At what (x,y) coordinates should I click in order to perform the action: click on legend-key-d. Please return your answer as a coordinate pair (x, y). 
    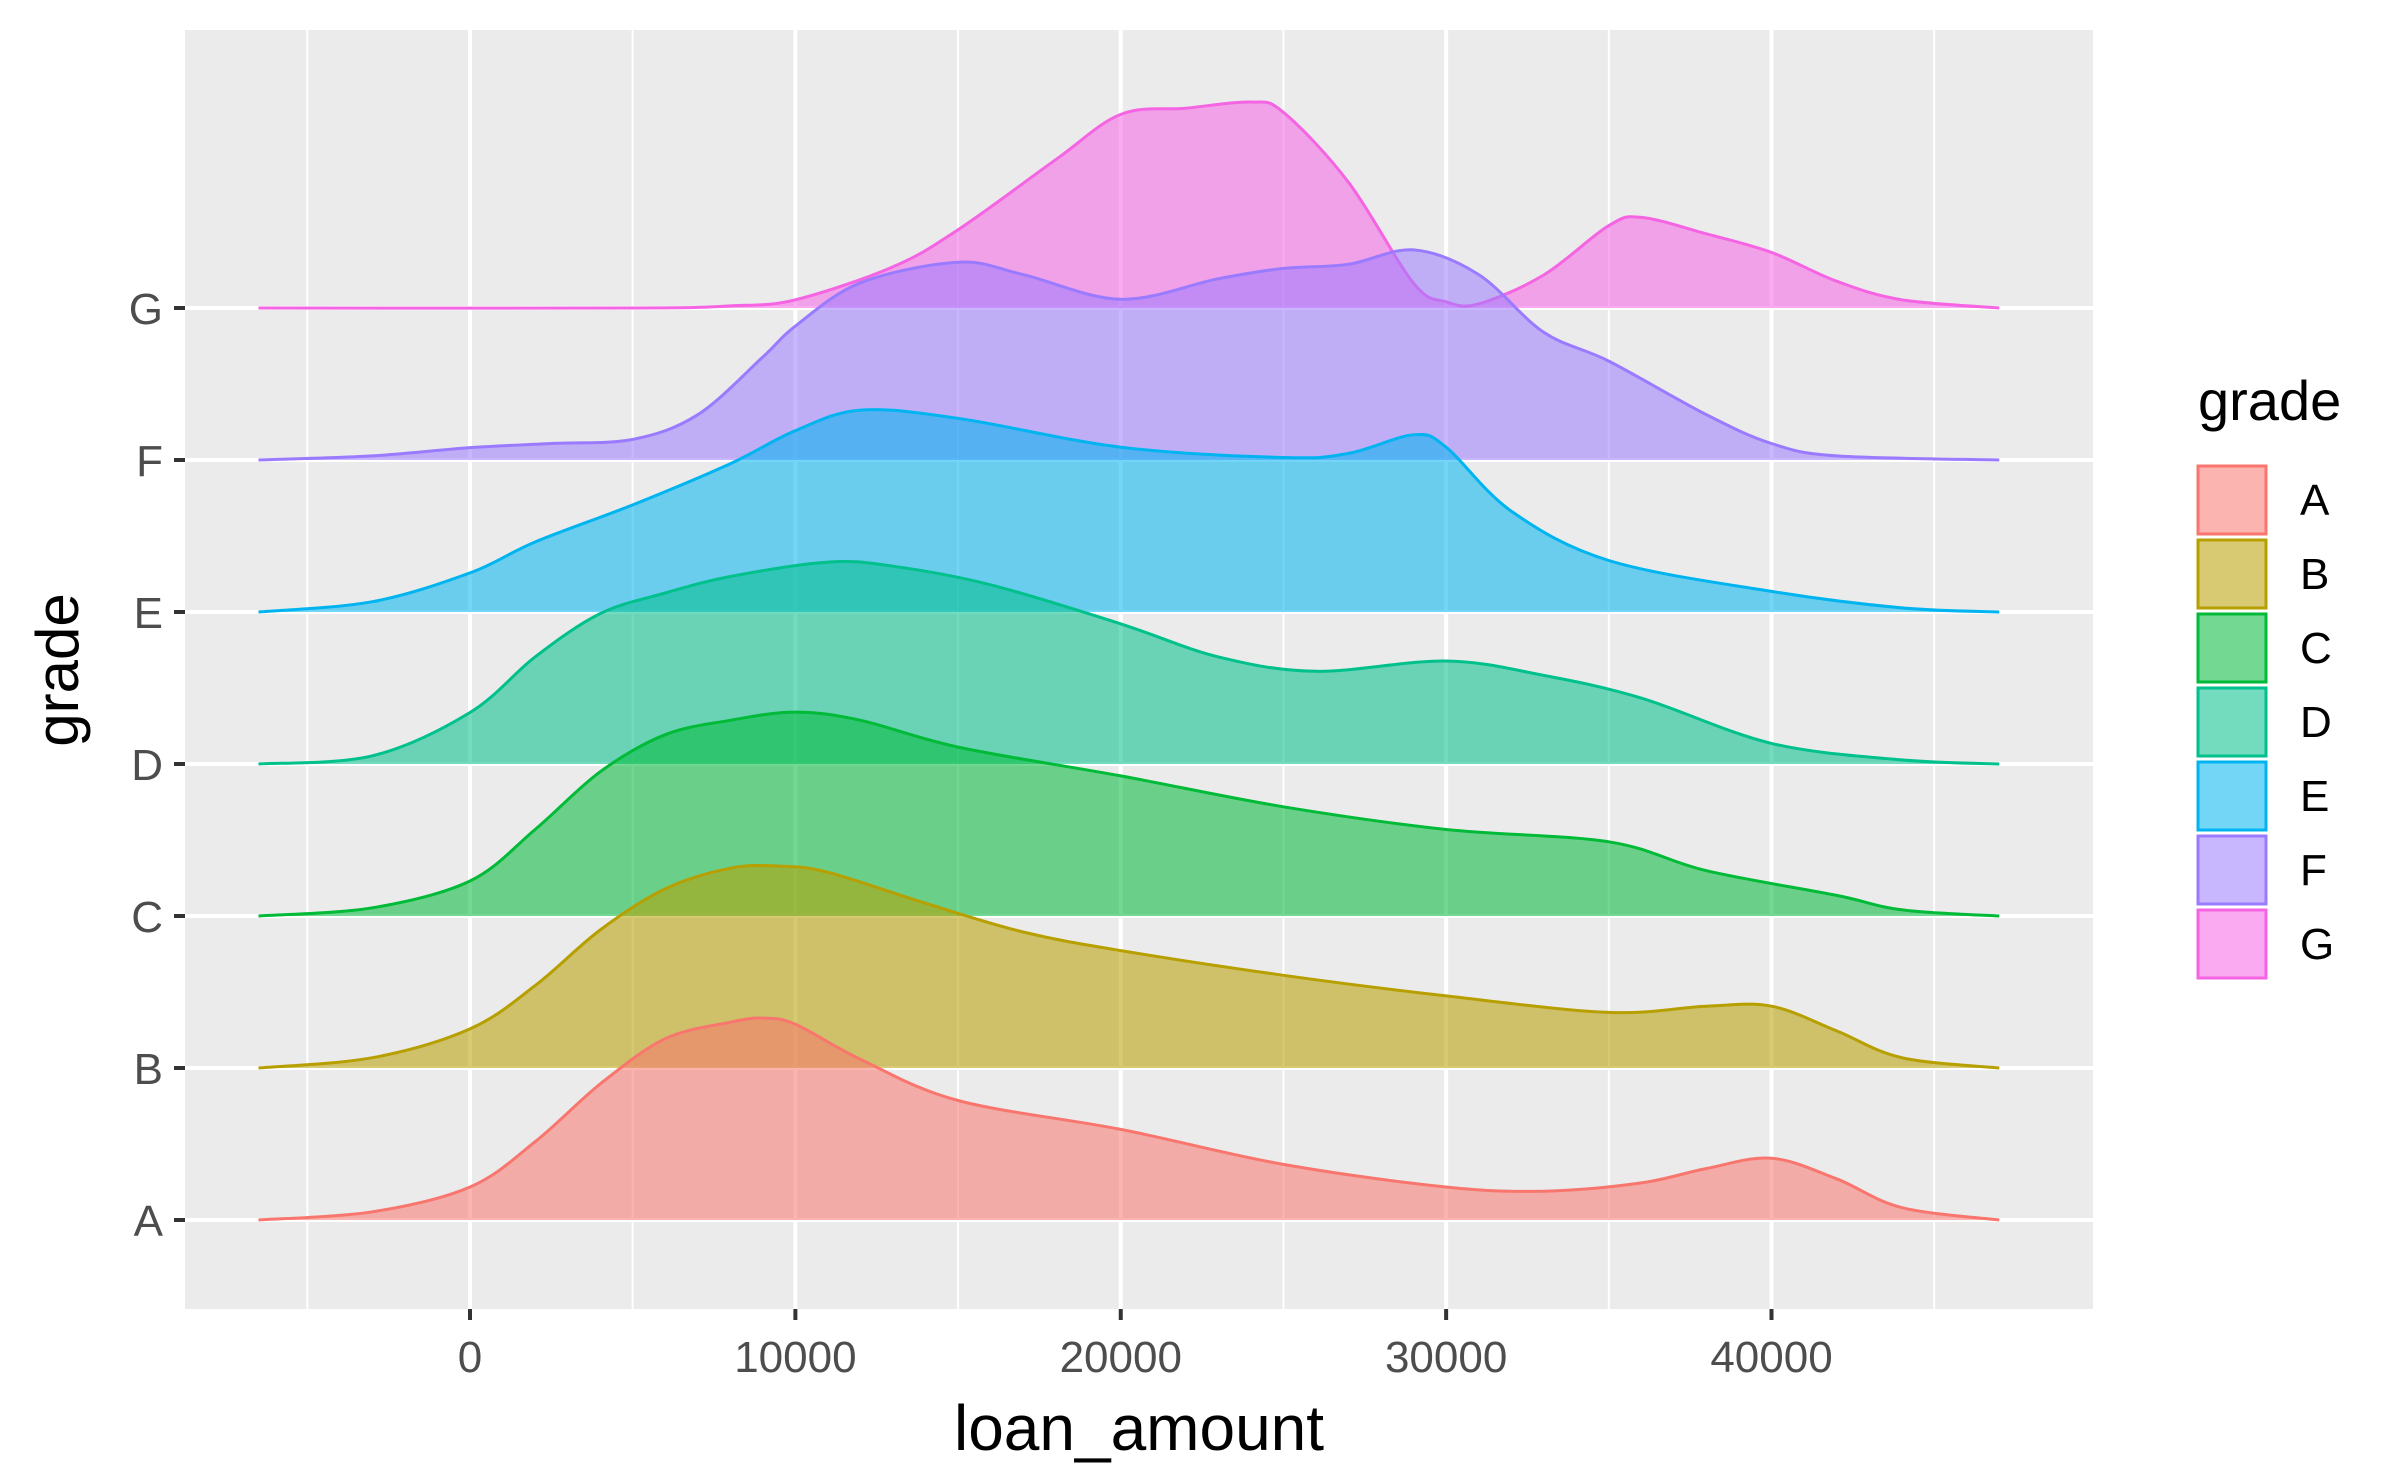
    Looking at the image, I should click on (2232, 722).